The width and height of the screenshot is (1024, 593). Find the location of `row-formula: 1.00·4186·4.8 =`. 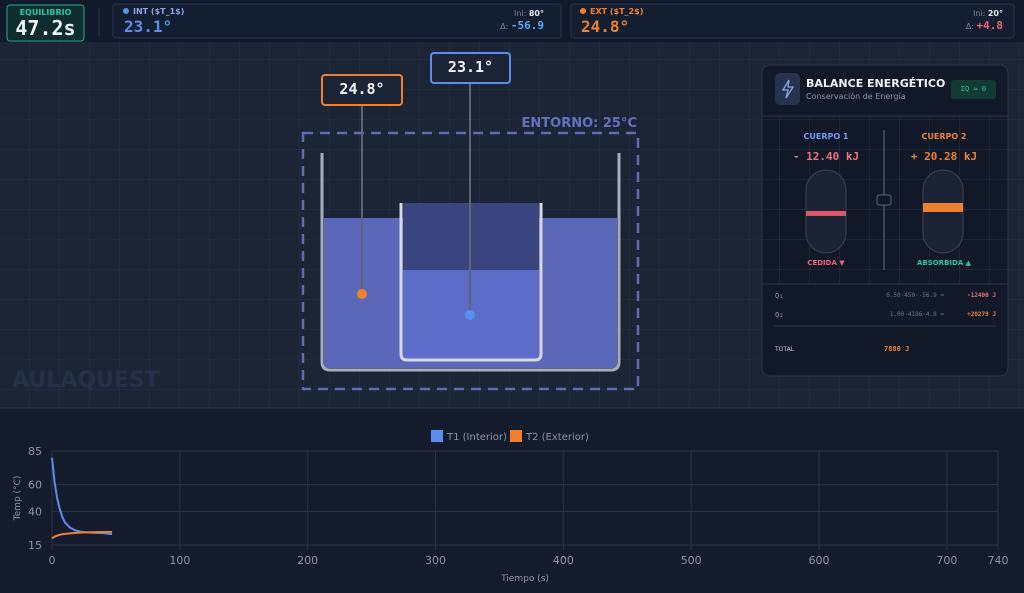

row-formula: 1.00·4186·4.8 = is located at coordinates (916, 314).